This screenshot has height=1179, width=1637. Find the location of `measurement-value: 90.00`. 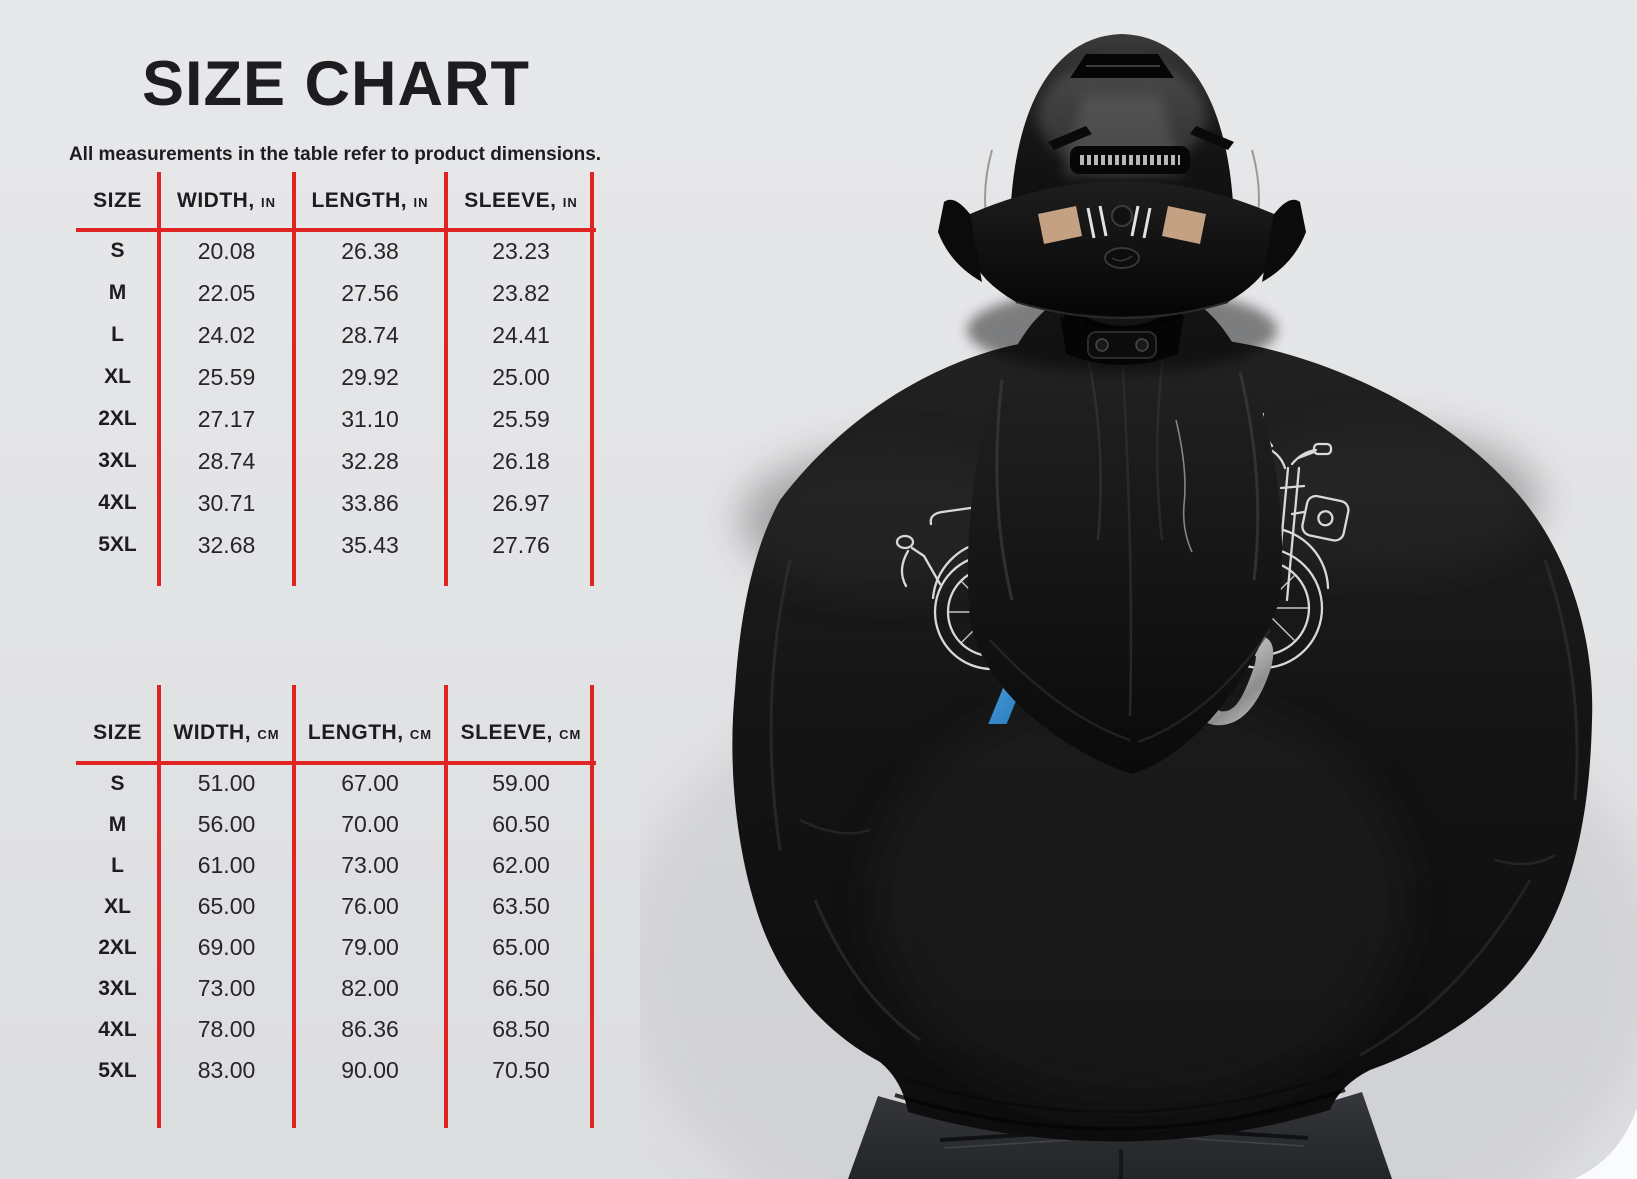

measurement-value: 90.00 is located at coordinates (370, 1070).